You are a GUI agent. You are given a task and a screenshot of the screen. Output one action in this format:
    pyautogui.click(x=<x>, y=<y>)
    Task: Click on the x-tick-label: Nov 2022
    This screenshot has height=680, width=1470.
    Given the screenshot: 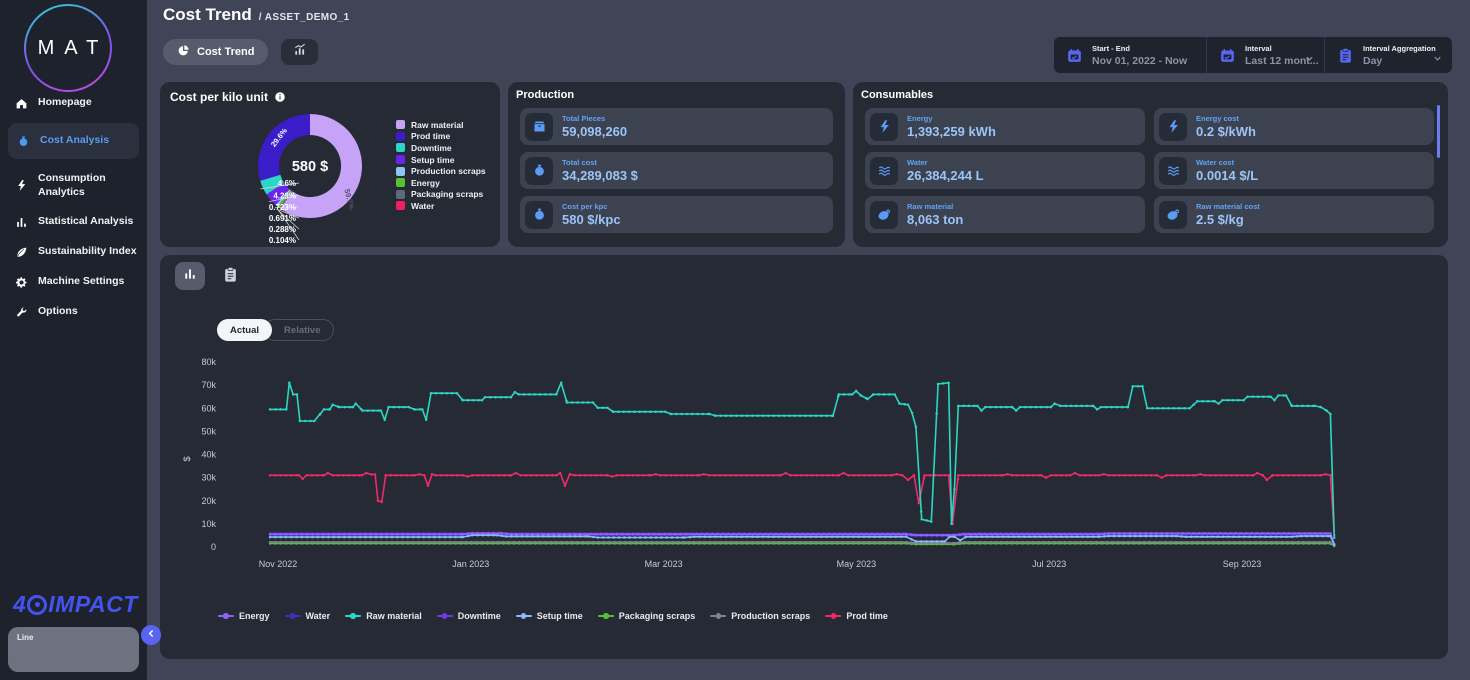 What is the action you would take?
    pyautogui.click(x=278, y=564)
    